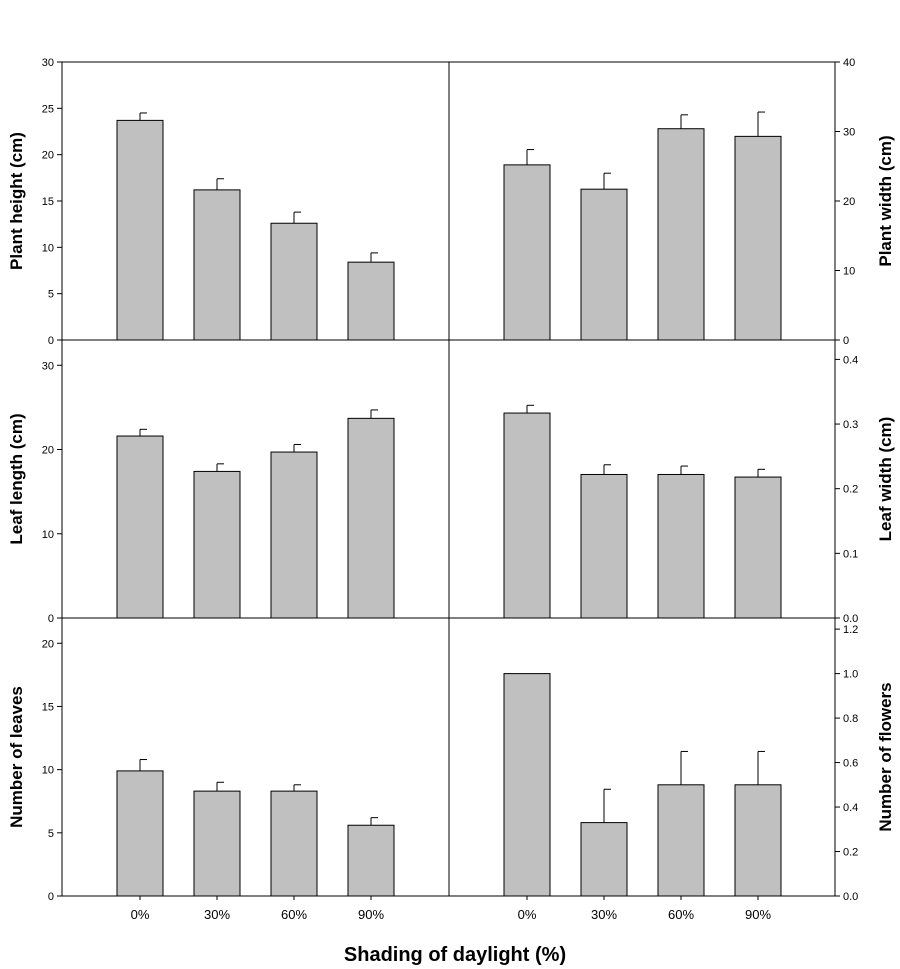 This screenshot has width=900, height=969. What do you see at coordinates (885, 200) in the screenshot?
I see `y-axis-label: Plant width (cm)` at bounding box center [885, 200].